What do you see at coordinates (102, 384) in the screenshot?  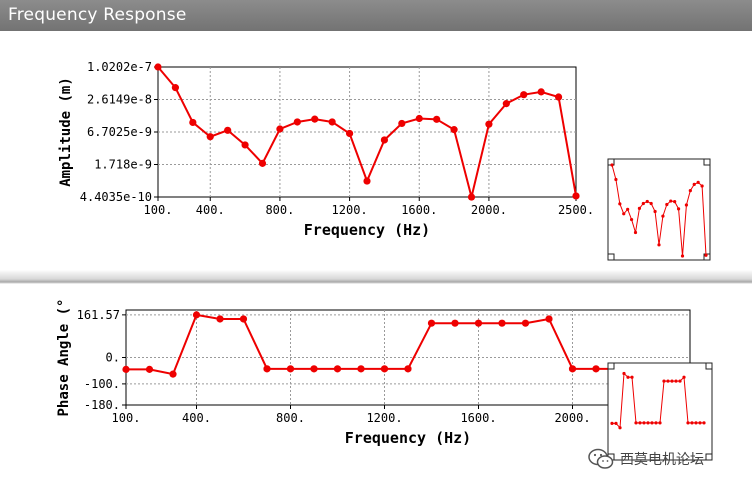 I see `y-tick-label: -100.` at bounding box center [102, 384].